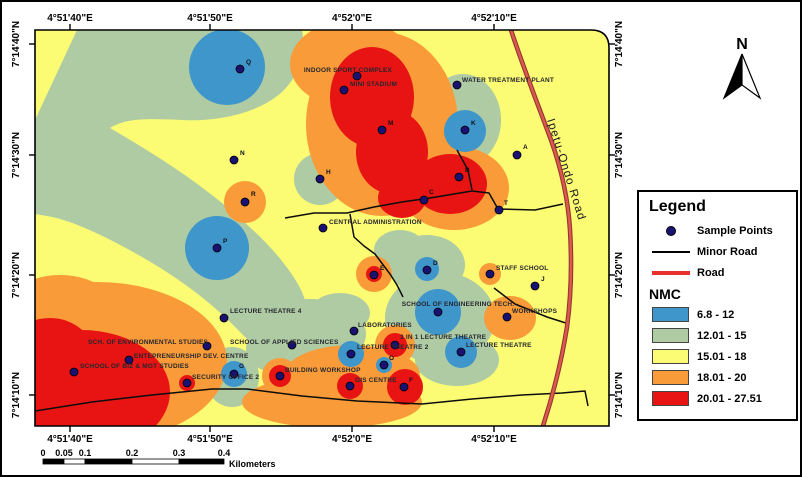  What do you see at coordinates (225, 241) in the screenshot?
I see `point-letter-label: P` at bounding box center [225, 241].